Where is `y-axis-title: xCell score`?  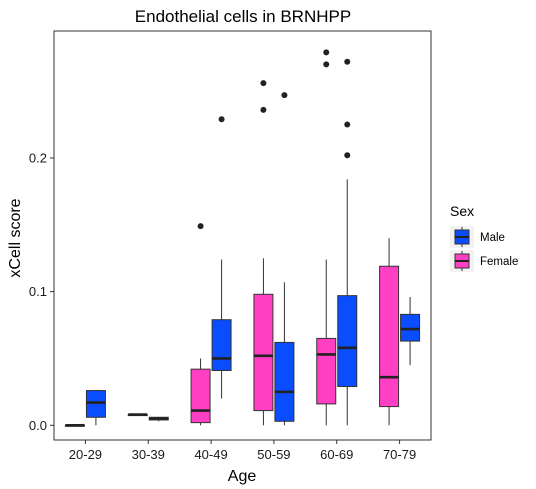 y-axis-title: xCell score is located at coordinates (15, 237).